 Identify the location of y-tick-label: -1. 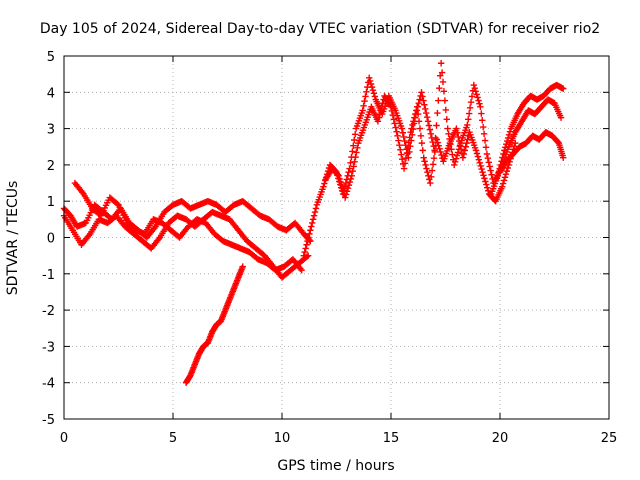
(48, 275).